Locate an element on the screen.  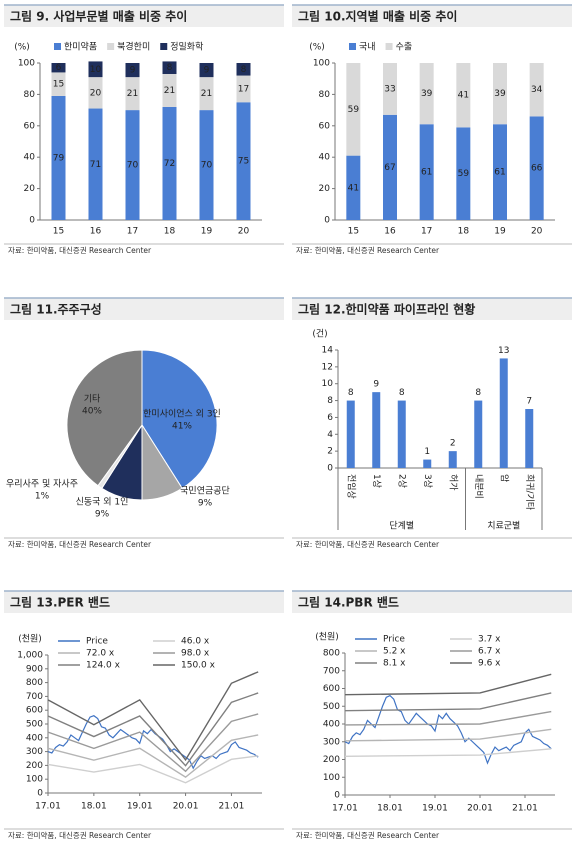
x-tick-label: 18 is located at coordinates (464, 232).